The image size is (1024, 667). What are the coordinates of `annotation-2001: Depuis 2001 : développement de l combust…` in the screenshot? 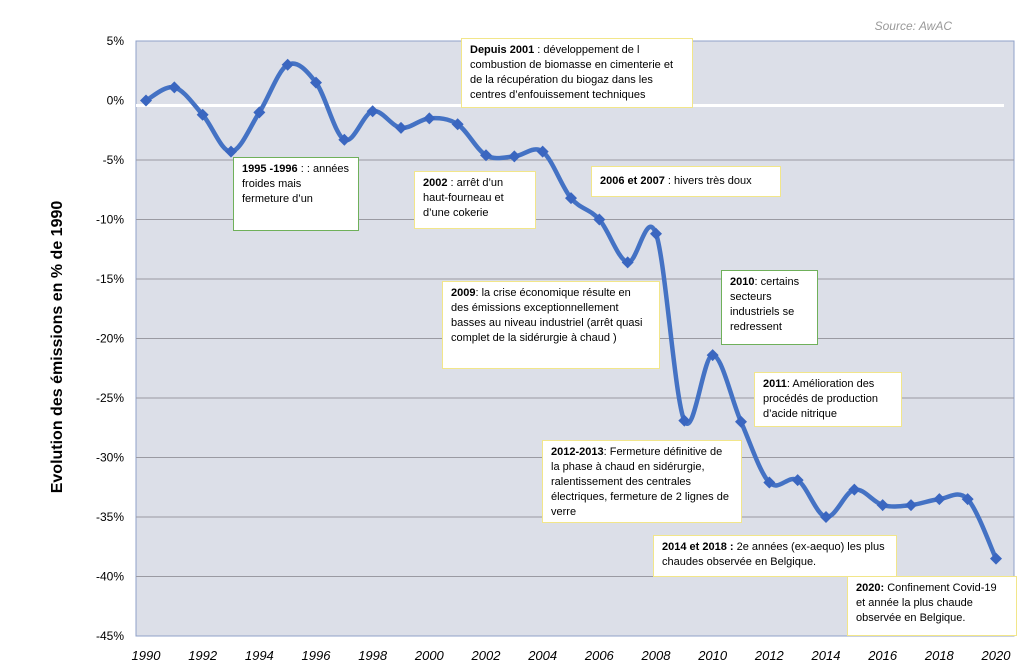 It's located at (577, 73).